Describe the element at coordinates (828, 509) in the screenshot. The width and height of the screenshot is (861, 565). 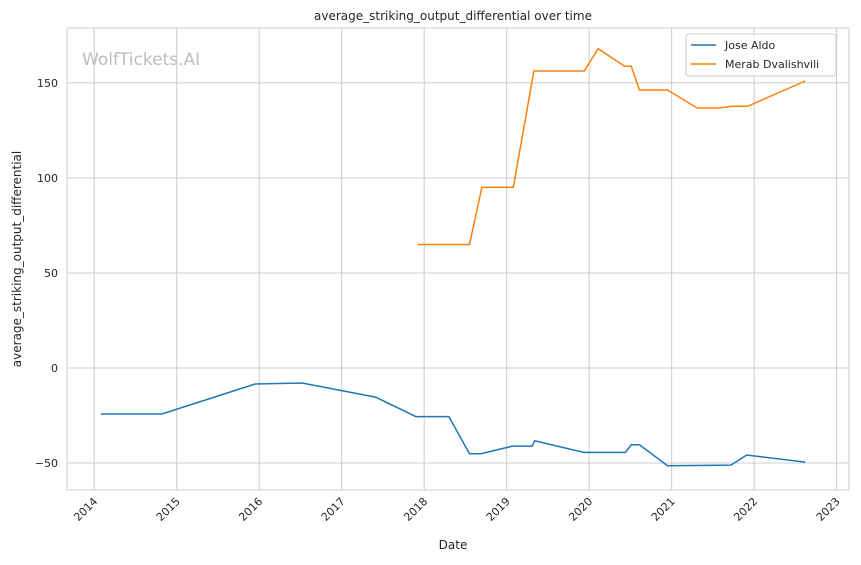
I see `x-tick-label: 2023` at that location.